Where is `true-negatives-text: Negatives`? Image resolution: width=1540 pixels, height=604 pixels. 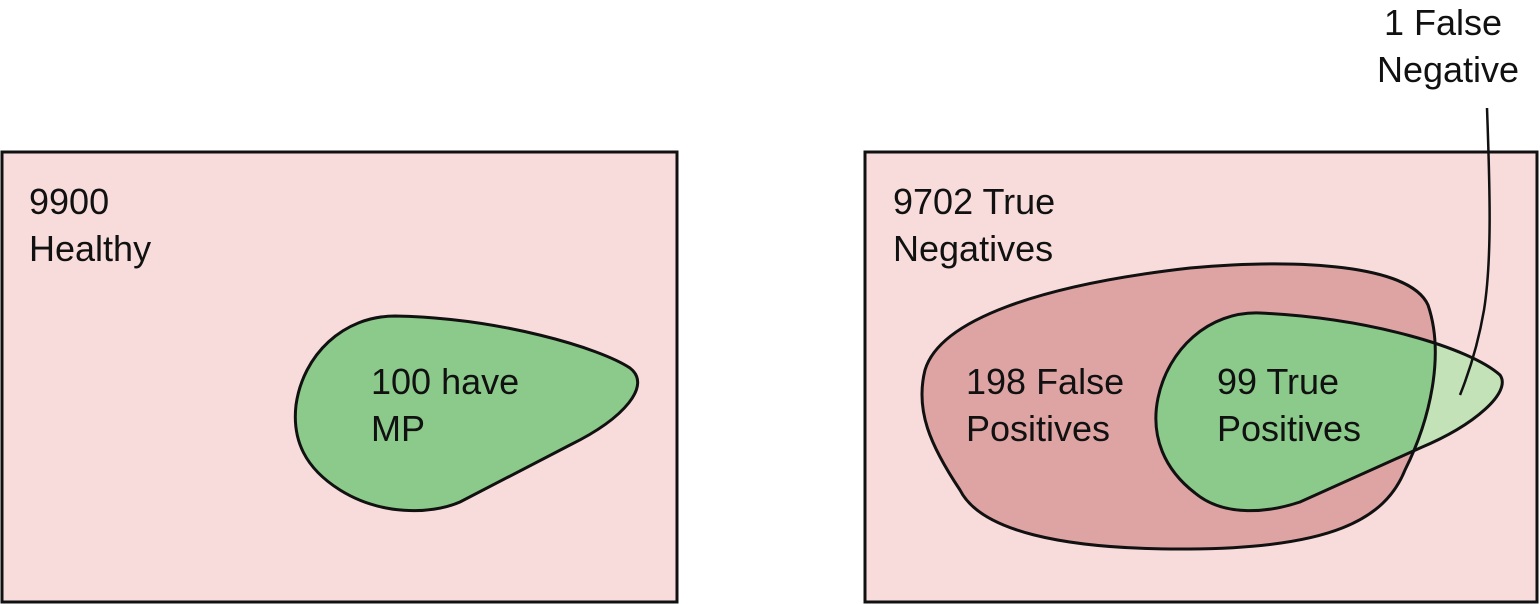 true-negatives-text: Negatives is located at coordinates (973, 248).